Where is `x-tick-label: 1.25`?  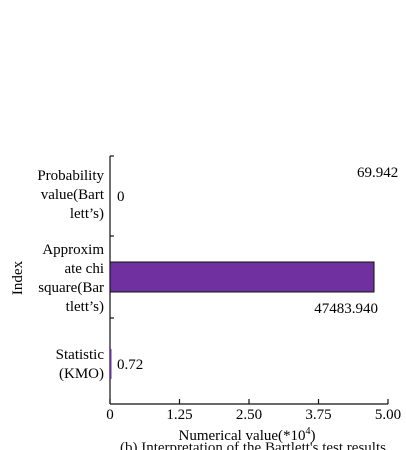 x-tick-label: 1.25 is located at coordinates (179, 415).